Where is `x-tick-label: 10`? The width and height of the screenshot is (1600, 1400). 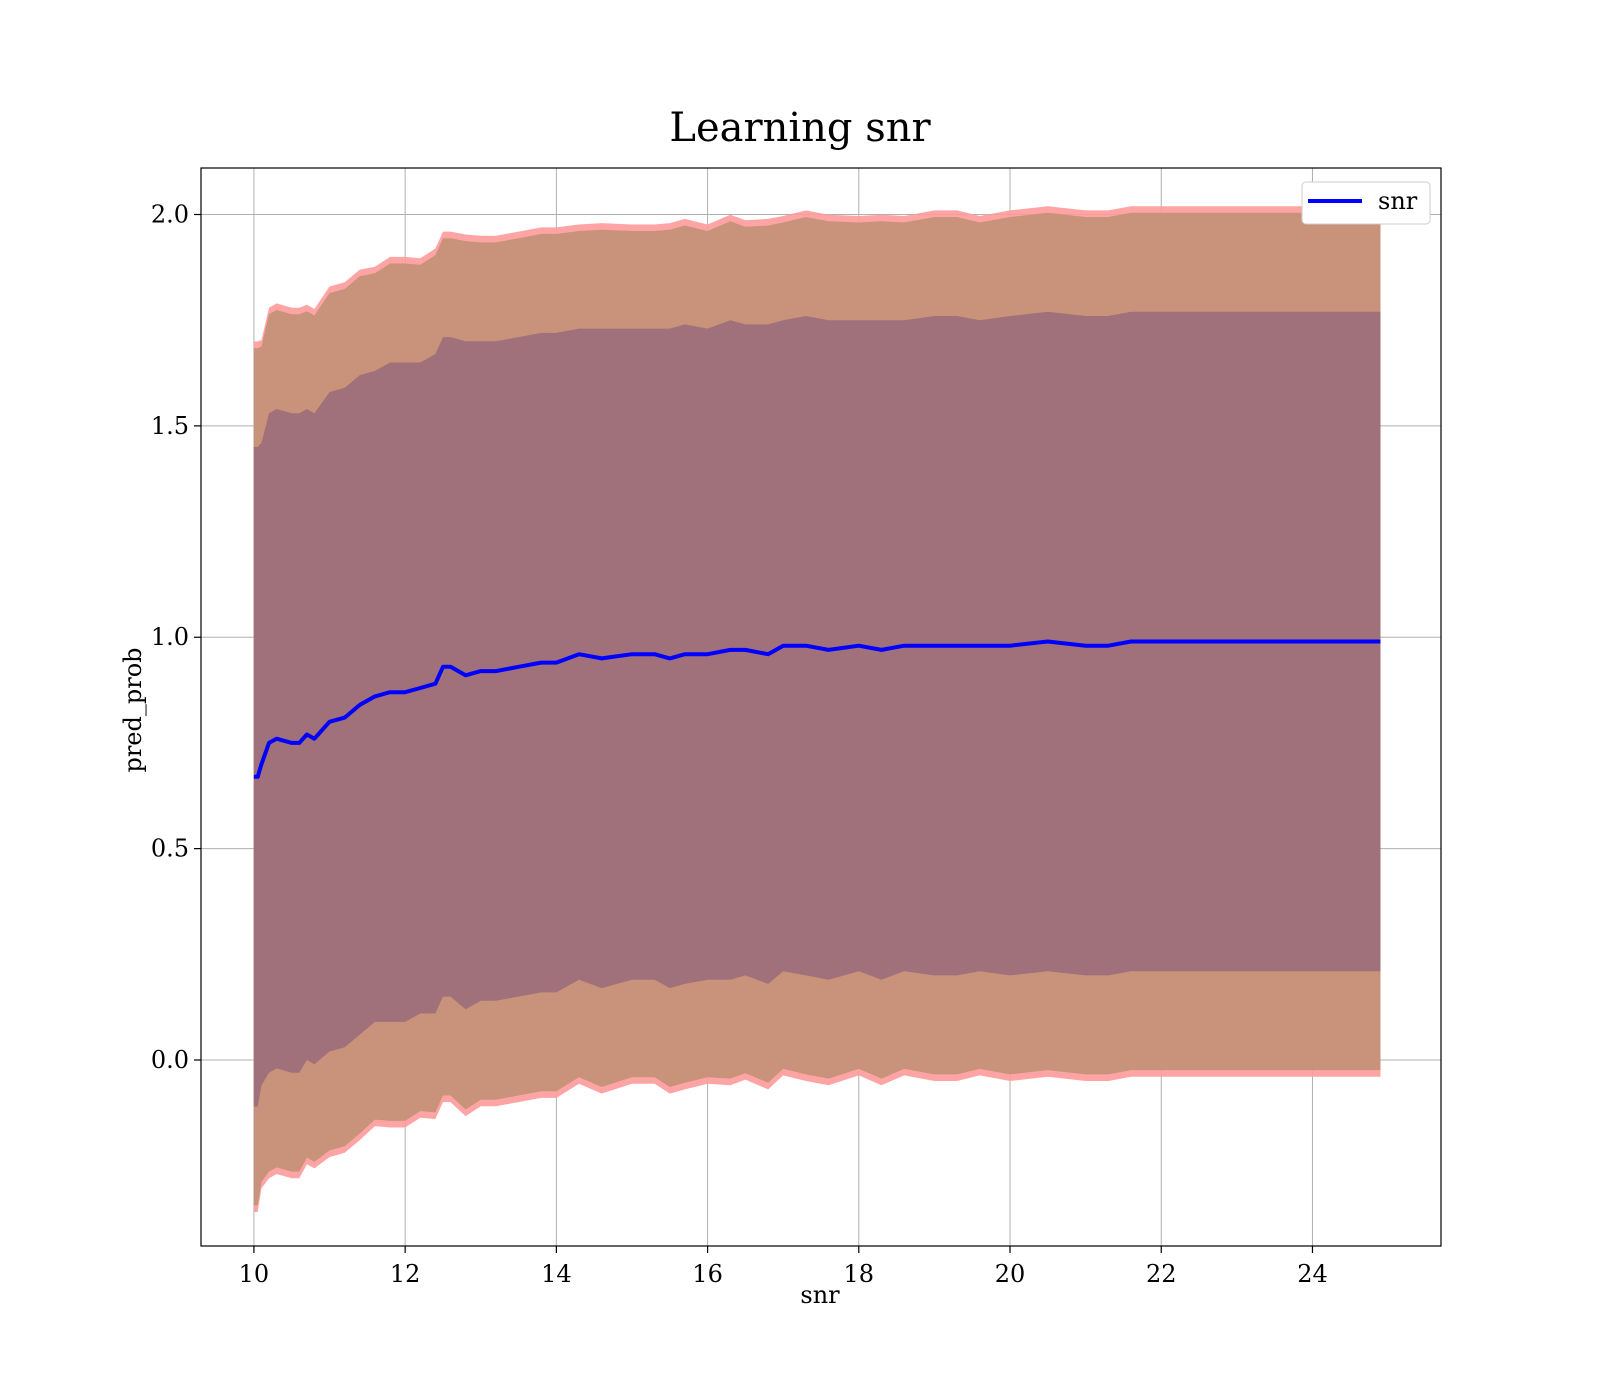 x-tick-label: 10 is located at coordinates (254, 1274).